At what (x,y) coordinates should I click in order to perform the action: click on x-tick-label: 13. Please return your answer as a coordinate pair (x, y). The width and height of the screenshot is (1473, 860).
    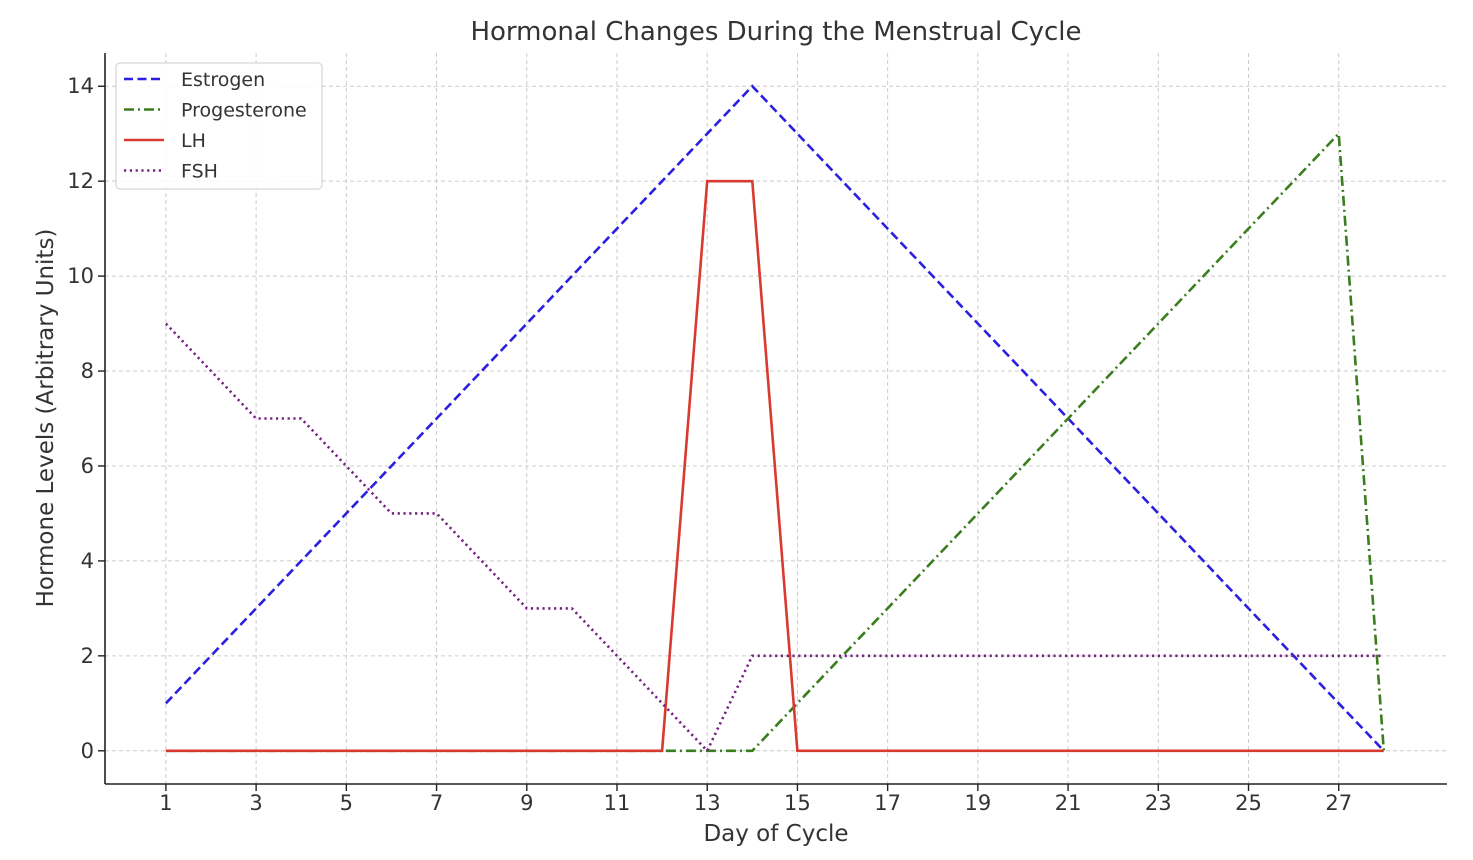
    Looking at the image, I should click on (707, 803).